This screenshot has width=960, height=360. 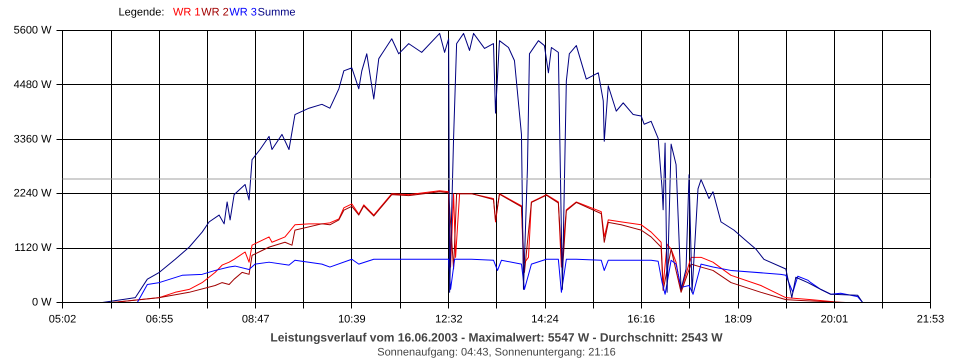 I want to click on y-tick-label: 0 W, so click(x=42, y=302).